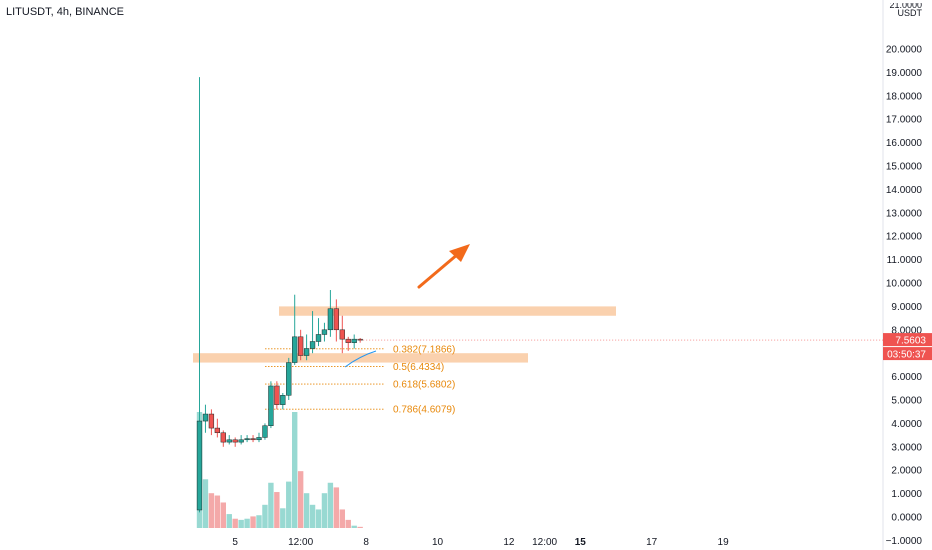  I want to click on y-tick-label: 16.0000, so click(904, 143).